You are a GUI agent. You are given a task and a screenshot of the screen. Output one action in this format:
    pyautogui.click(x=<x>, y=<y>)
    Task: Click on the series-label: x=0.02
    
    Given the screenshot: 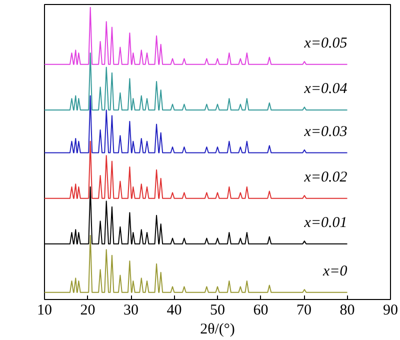 What is the action you would take?
    pyautogui.click(x=325, y=177)
    